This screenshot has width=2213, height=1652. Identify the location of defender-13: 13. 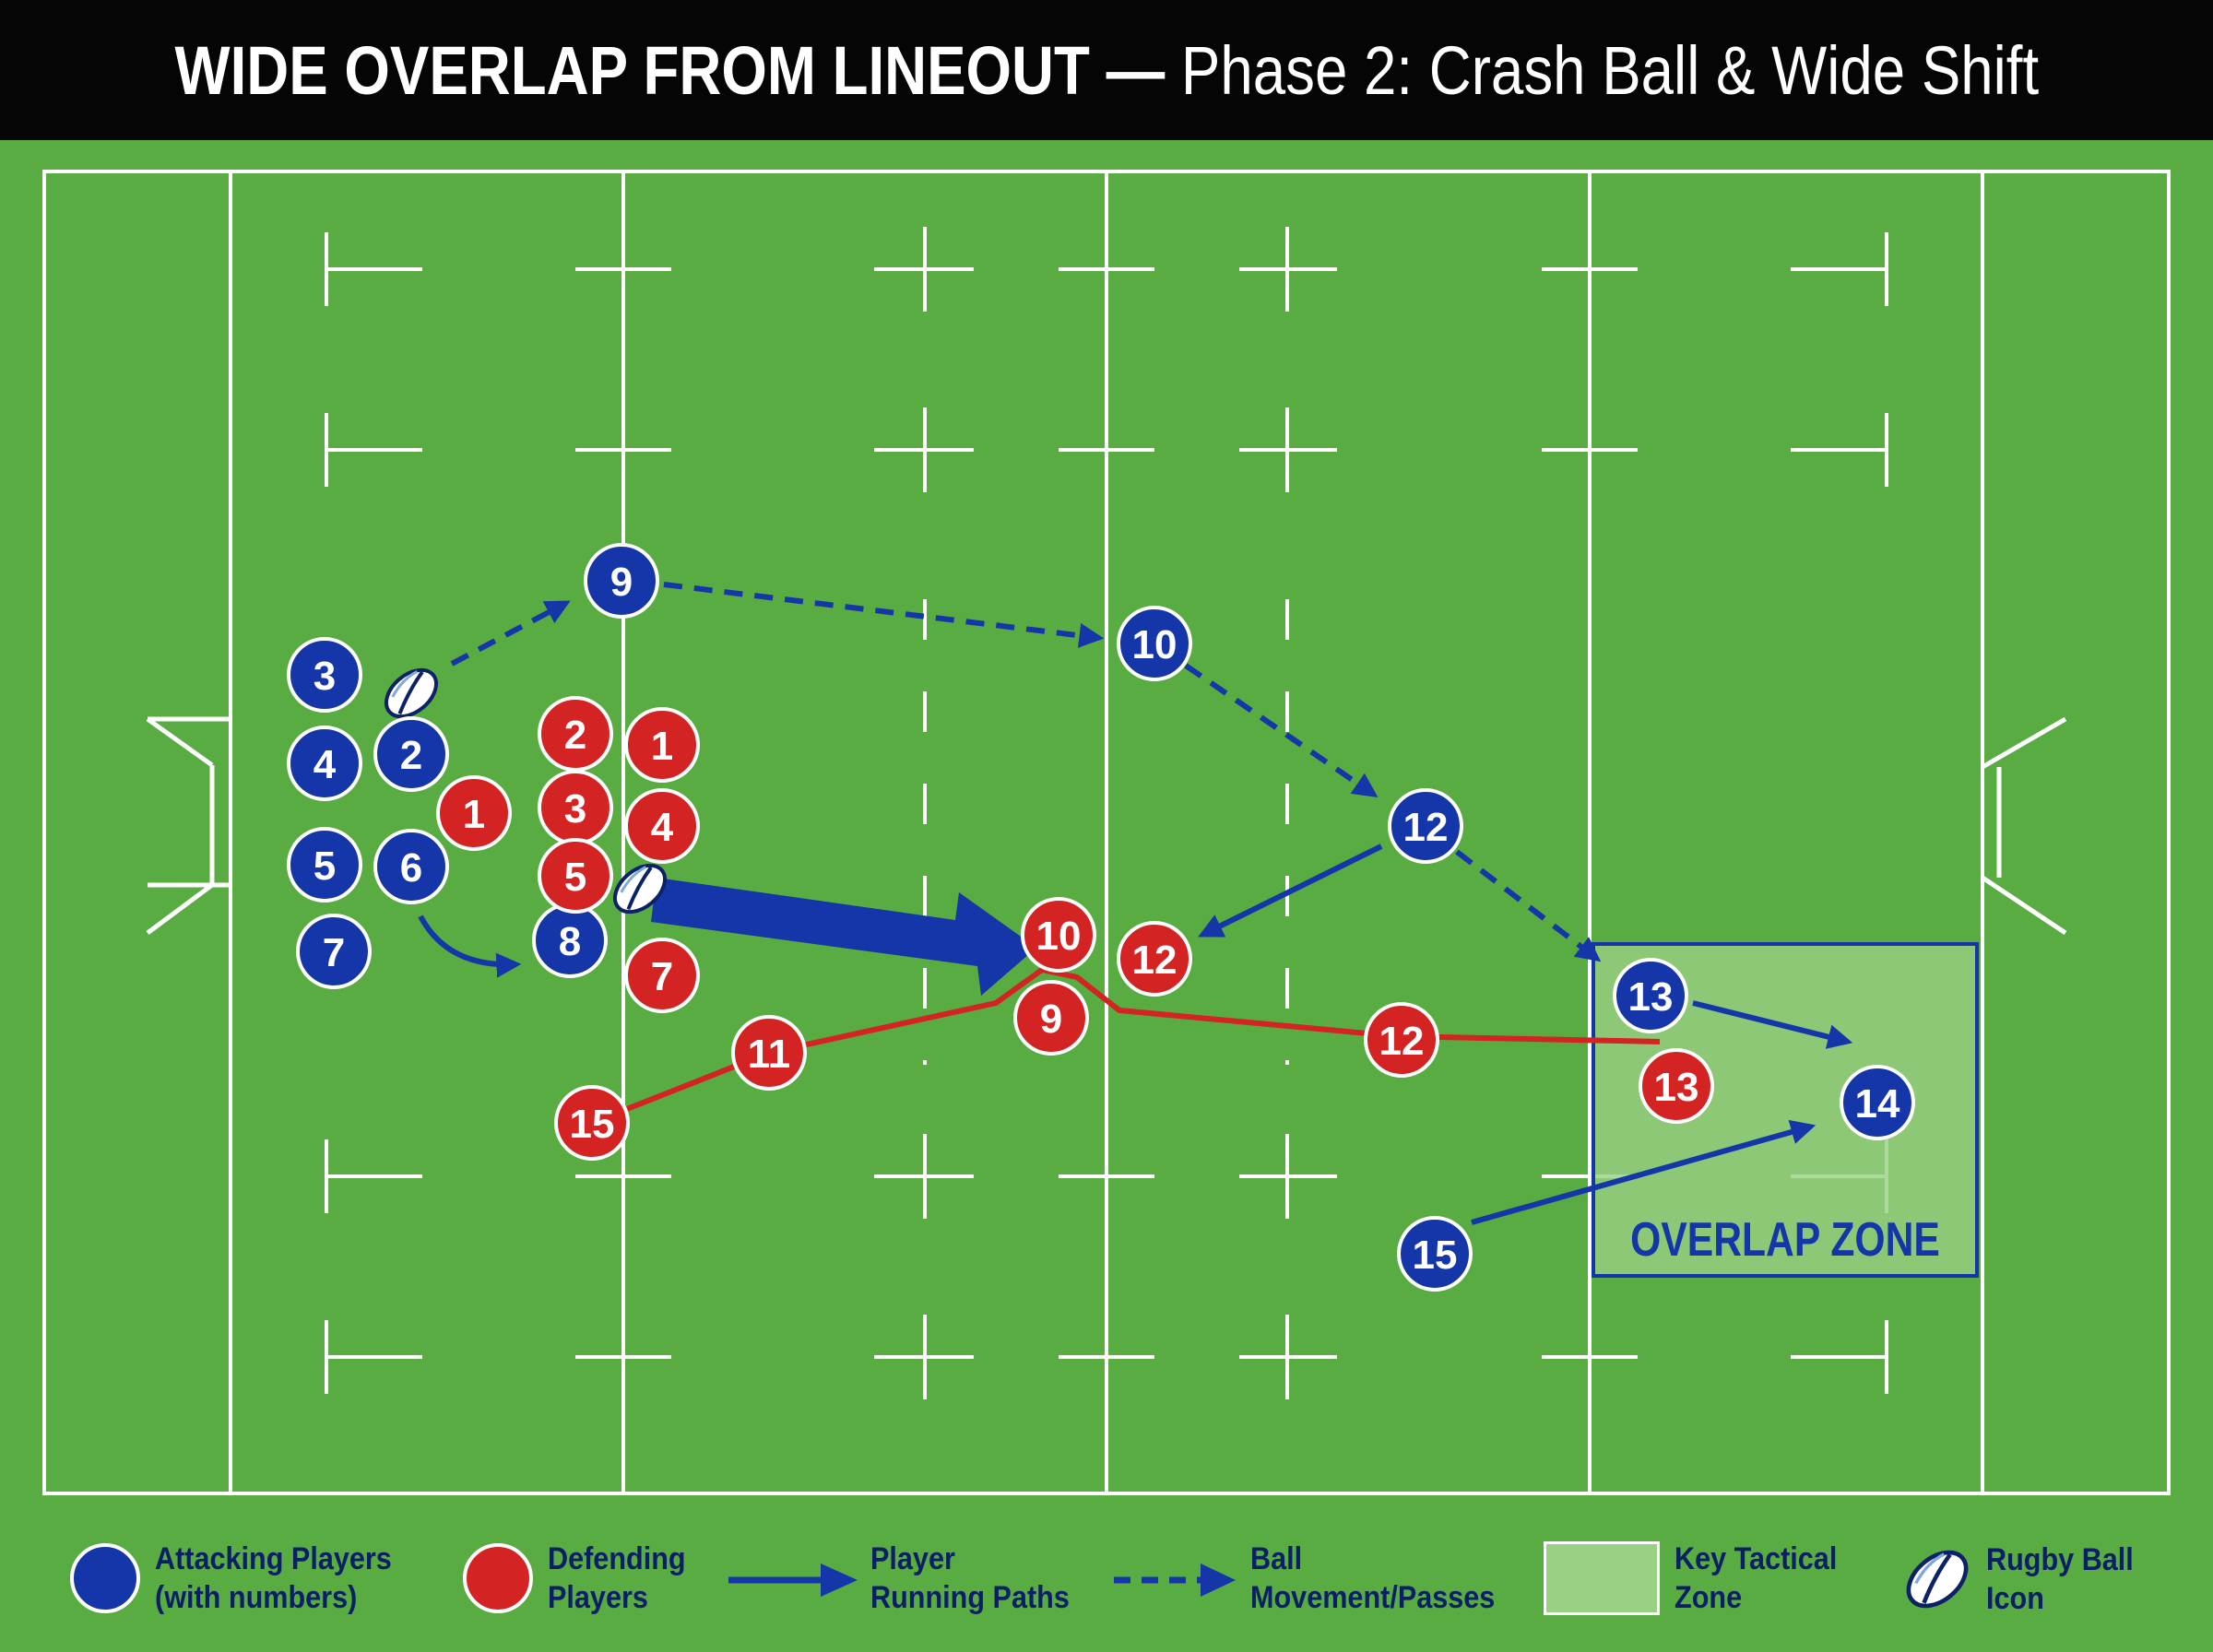
(1676, 1086).